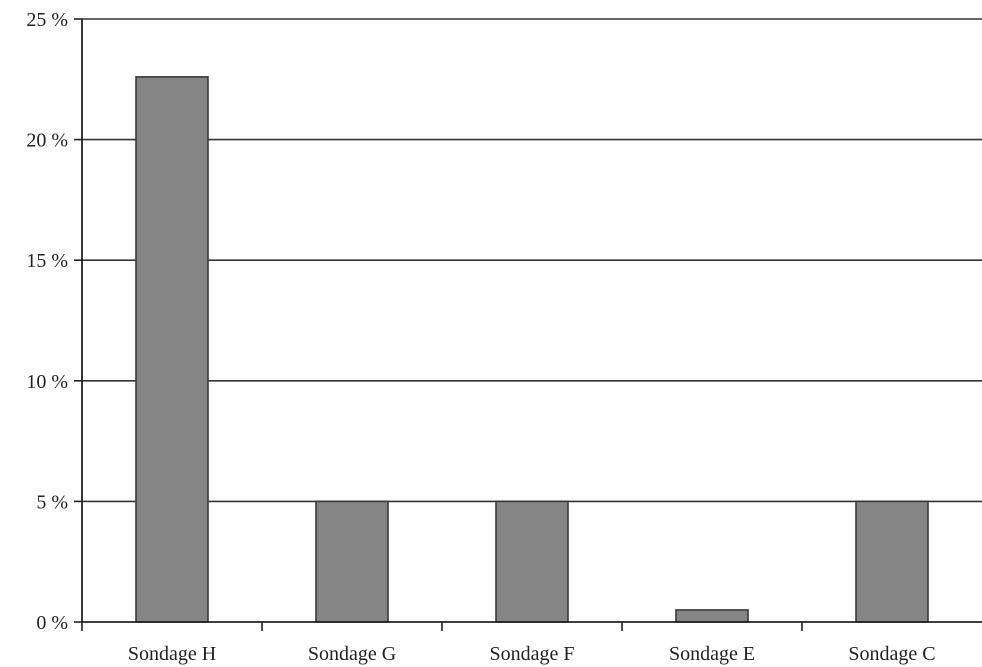 The image size is (982, 667). I want to click on x-tick-label-sondage-c: Sondage C, so click(891, 654).